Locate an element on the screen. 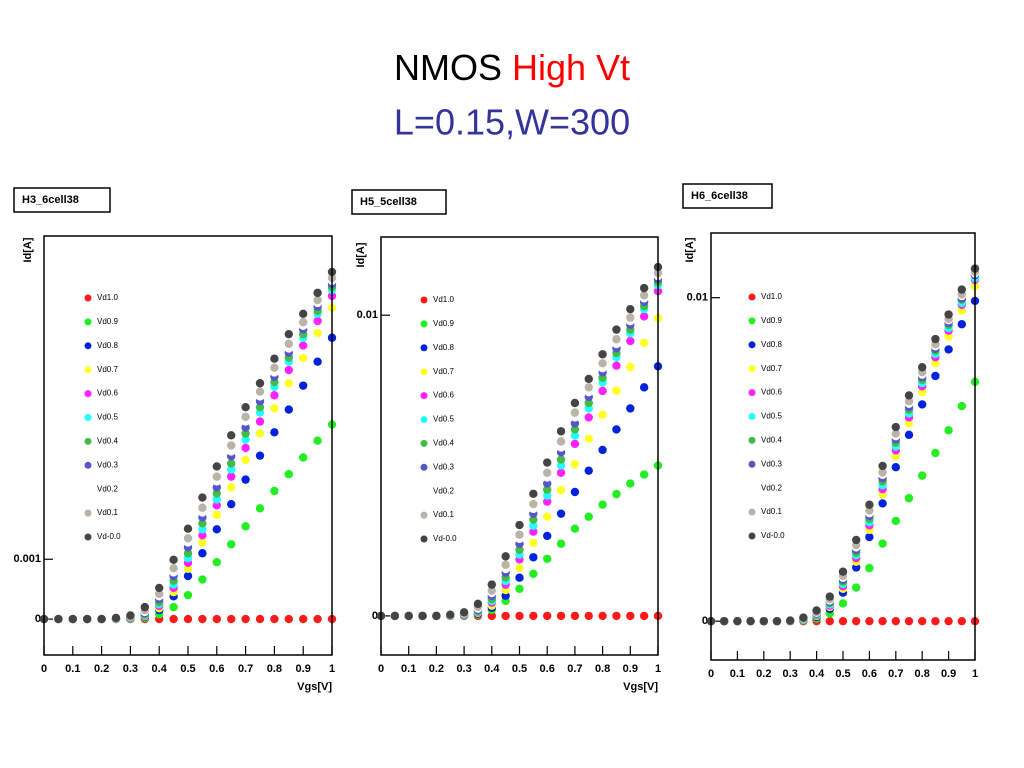 The width and height of the screenshot is (1024, 768). chart-title: H5_5cell38 is located at coordinates (388, 202).